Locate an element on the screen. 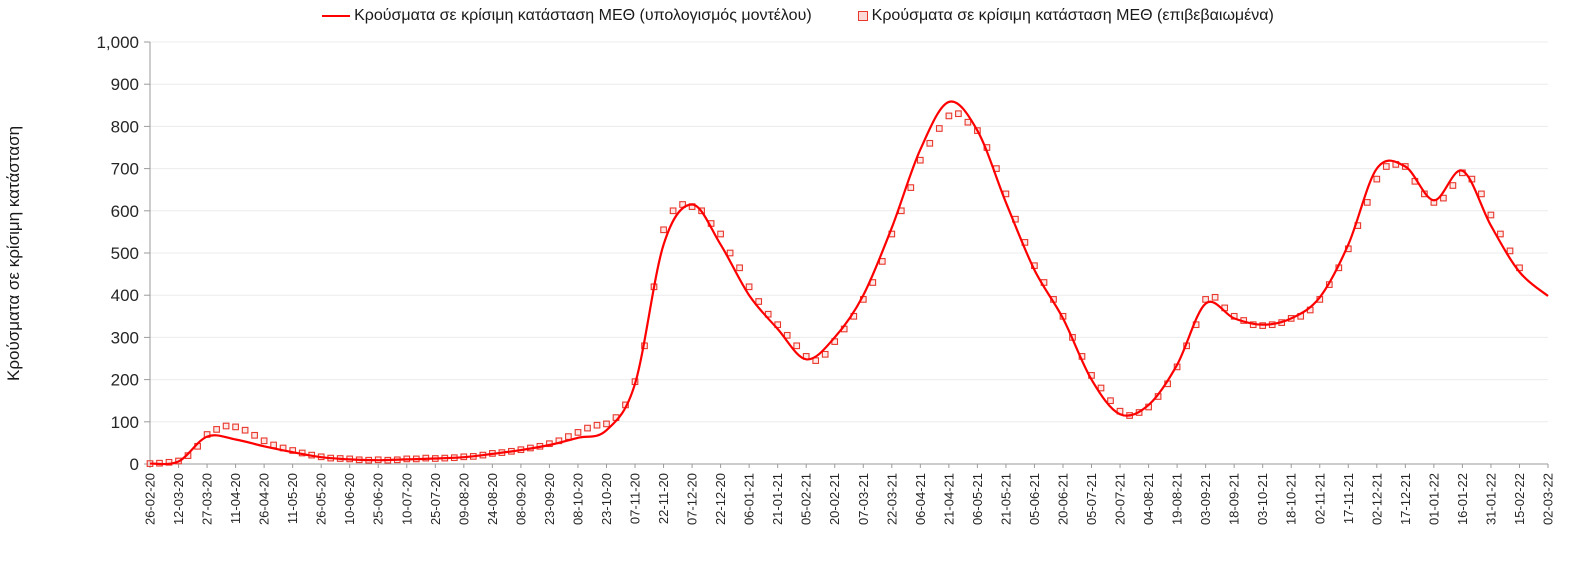  svg-text: 27-03-20 is located at coordinates (207, 499).